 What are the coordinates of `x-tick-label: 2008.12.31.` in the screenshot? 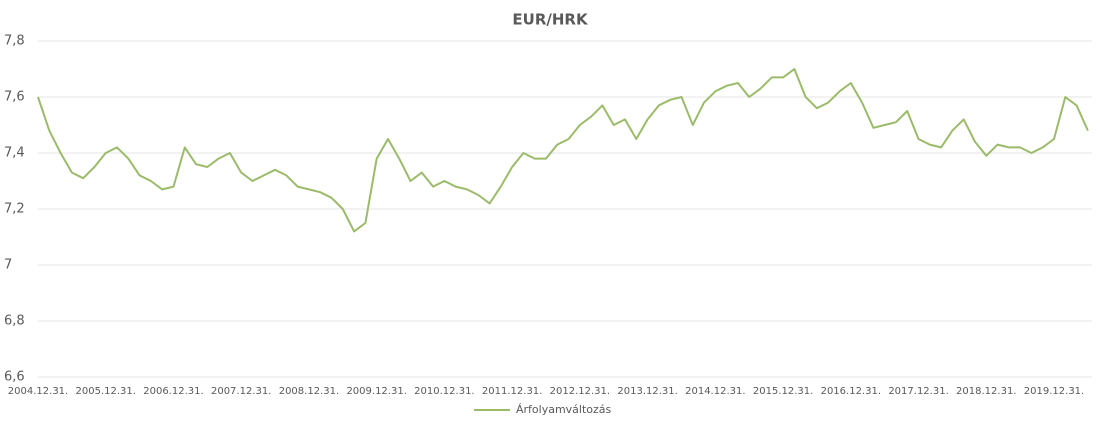 It's located at (309, 391).